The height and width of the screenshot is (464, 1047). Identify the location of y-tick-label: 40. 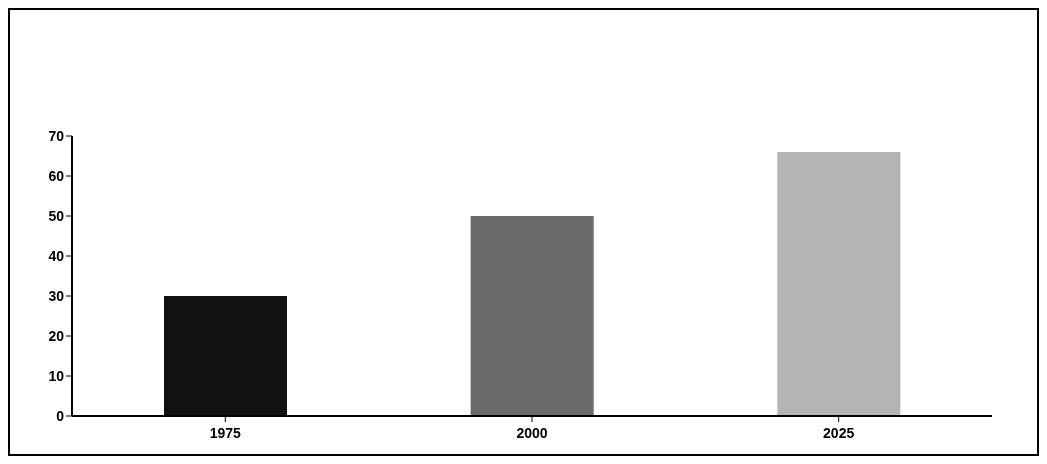
(56, 255).